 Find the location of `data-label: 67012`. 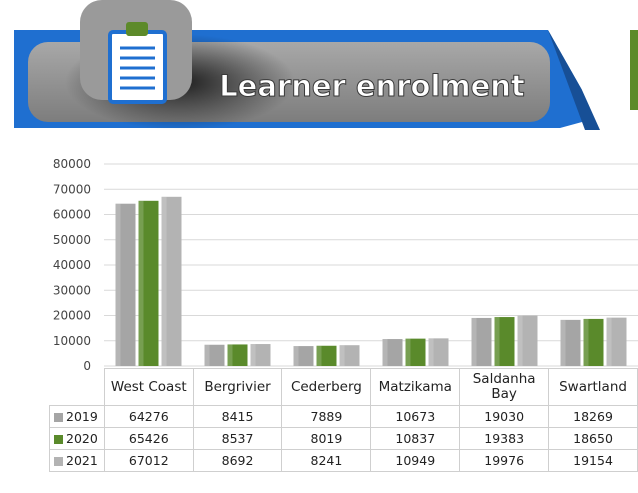

data-label: 67012 is located at coordinates (148, 460).